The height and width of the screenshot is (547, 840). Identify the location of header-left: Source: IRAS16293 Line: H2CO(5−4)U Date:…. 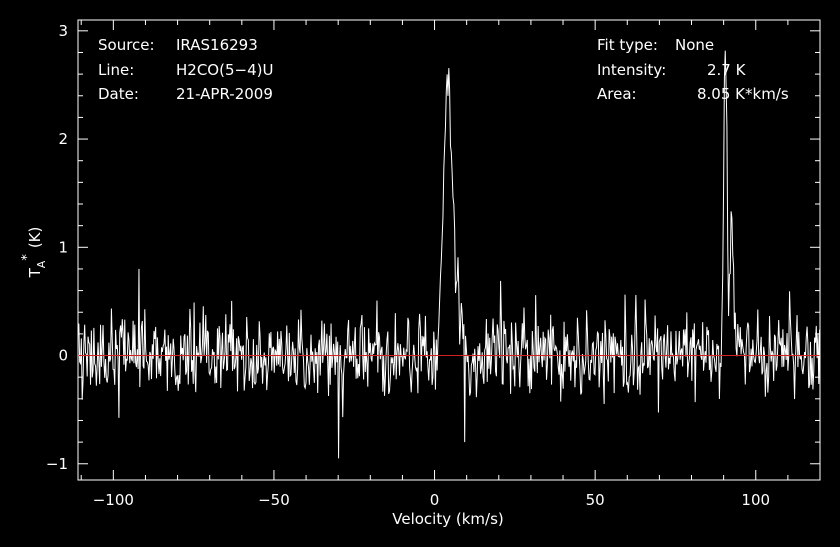
(185, 69).